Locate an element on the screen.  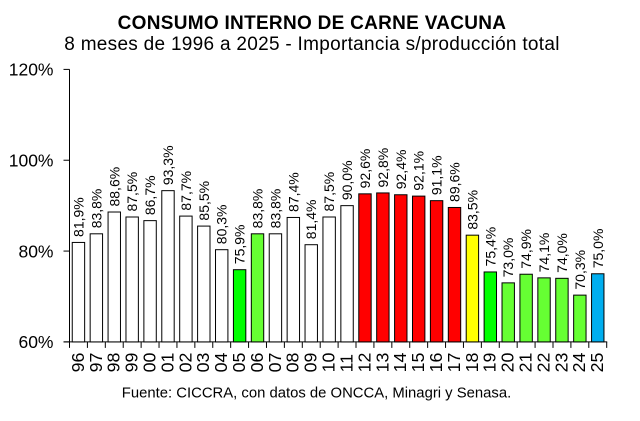
svg-text: 22 is located at coordinates (543, 363).